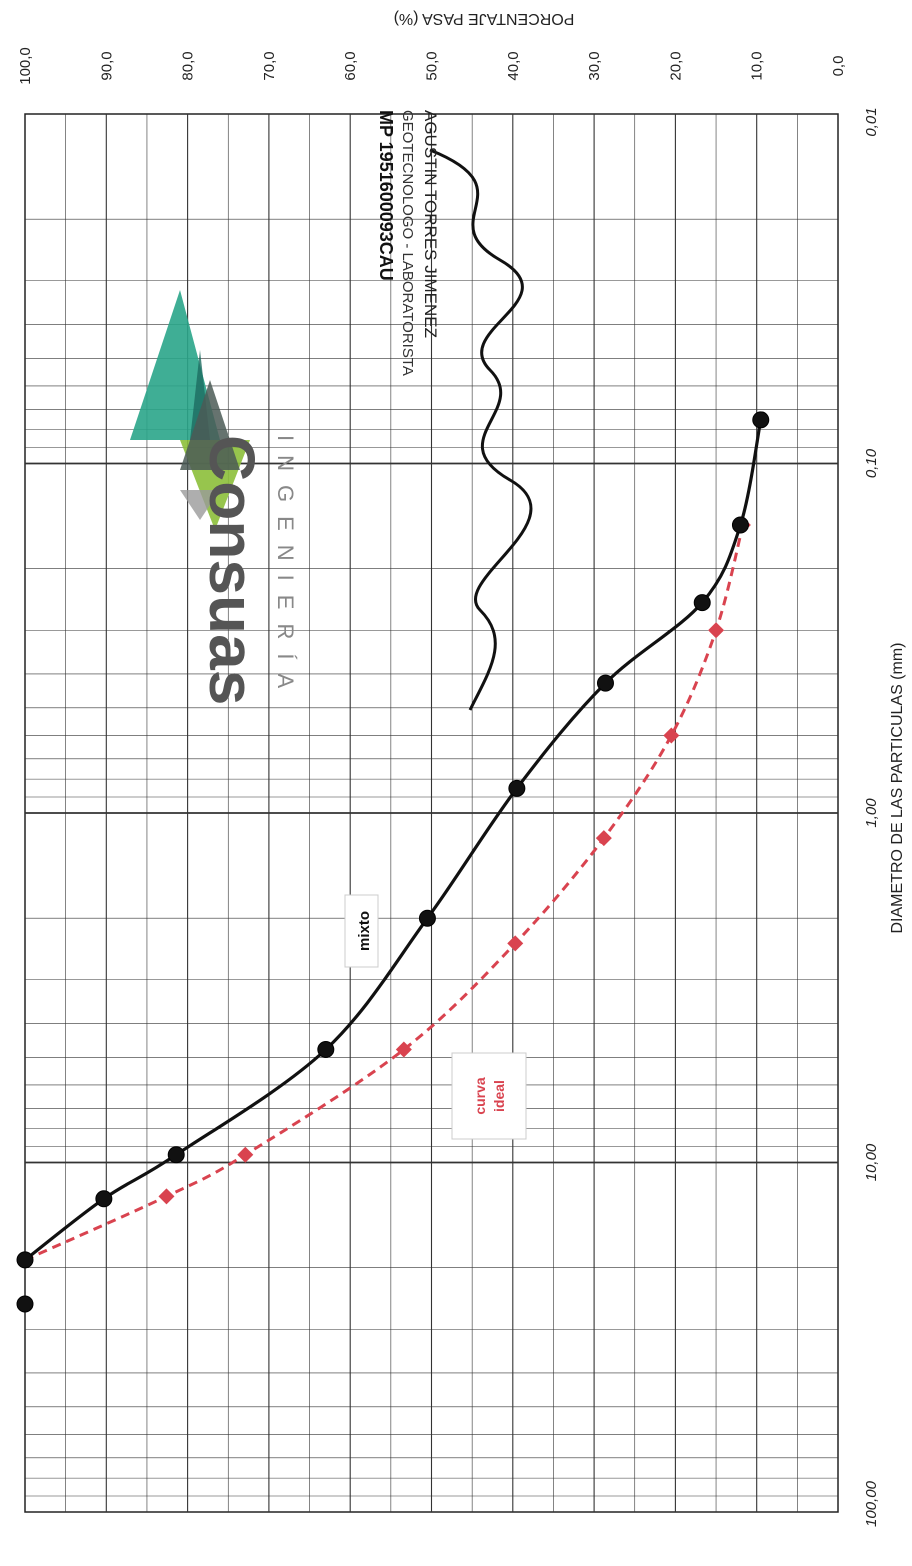  I want to click on stamp-name: AGUSTIN TORRES JIMENEZ, so click(430, 224).